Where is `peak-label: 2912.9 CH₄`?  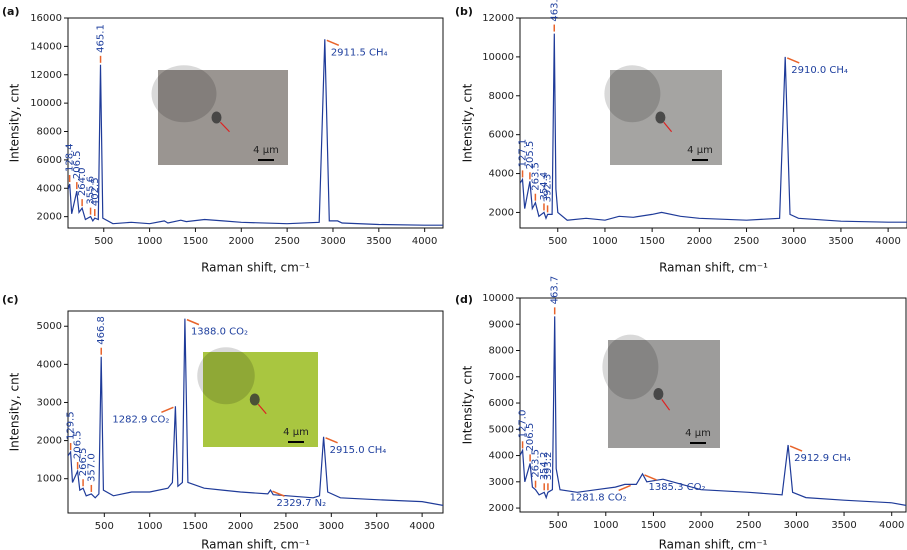 peak-label: 2912.9 CH₄ is located at coordinates (822, 458).